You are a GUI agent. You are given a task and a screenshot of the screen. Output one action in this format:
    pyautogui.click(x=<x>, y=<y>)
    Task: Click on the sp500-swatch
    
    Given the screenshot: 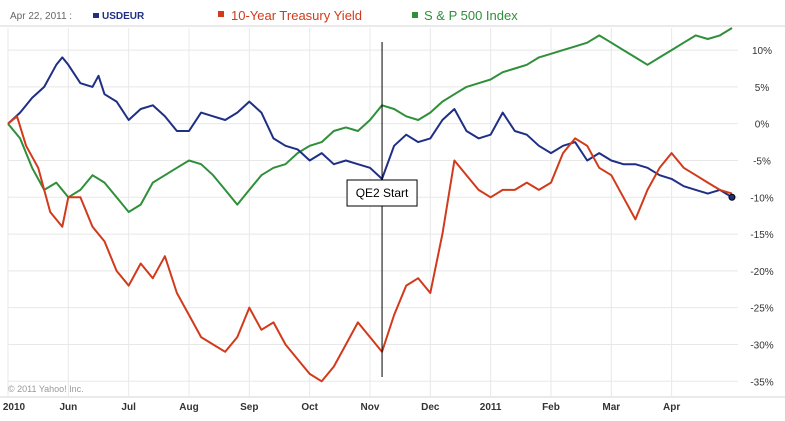 What is the action you would take?
    pyautogui.click(x=415, y=15)
    